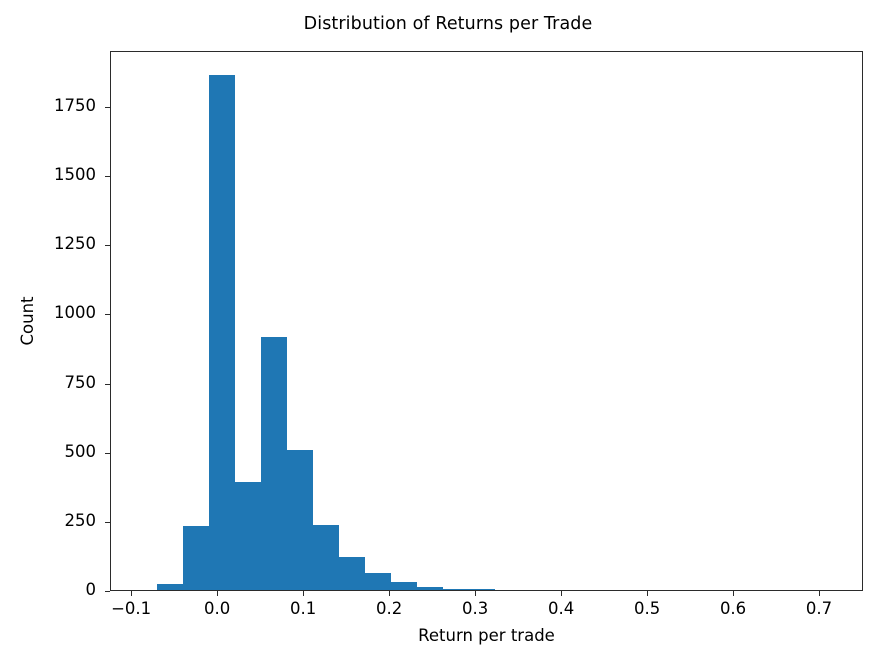 This screenshot has height=672, width=896. I want to click on x-tick-label: 0.7, so click(819, 608).